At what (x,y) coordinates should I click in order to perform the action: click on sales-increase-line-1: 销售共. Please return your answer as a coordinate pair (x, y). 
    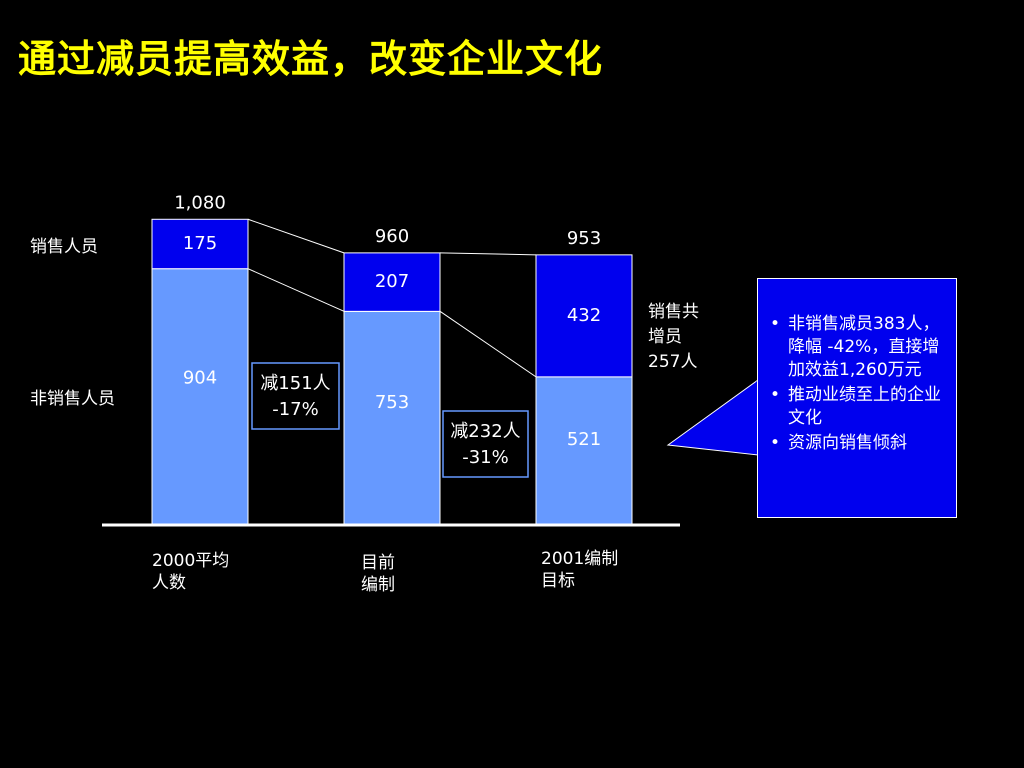
    Looking at the image, I should click on (673, 312).